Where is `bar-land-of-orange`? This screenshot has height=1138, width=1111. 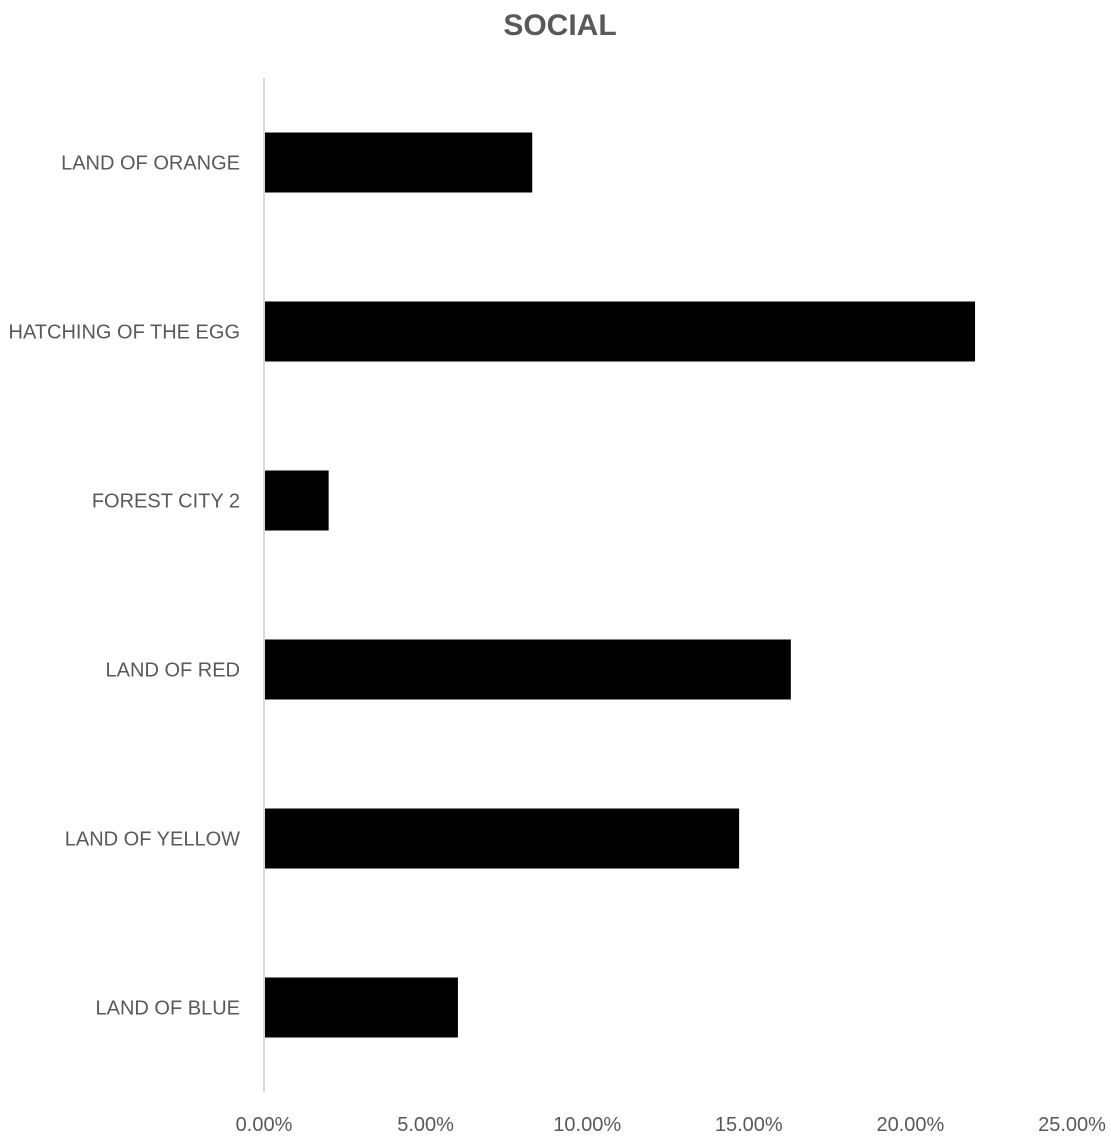 bar-land-of-orange is located at coordinates (399, 162).